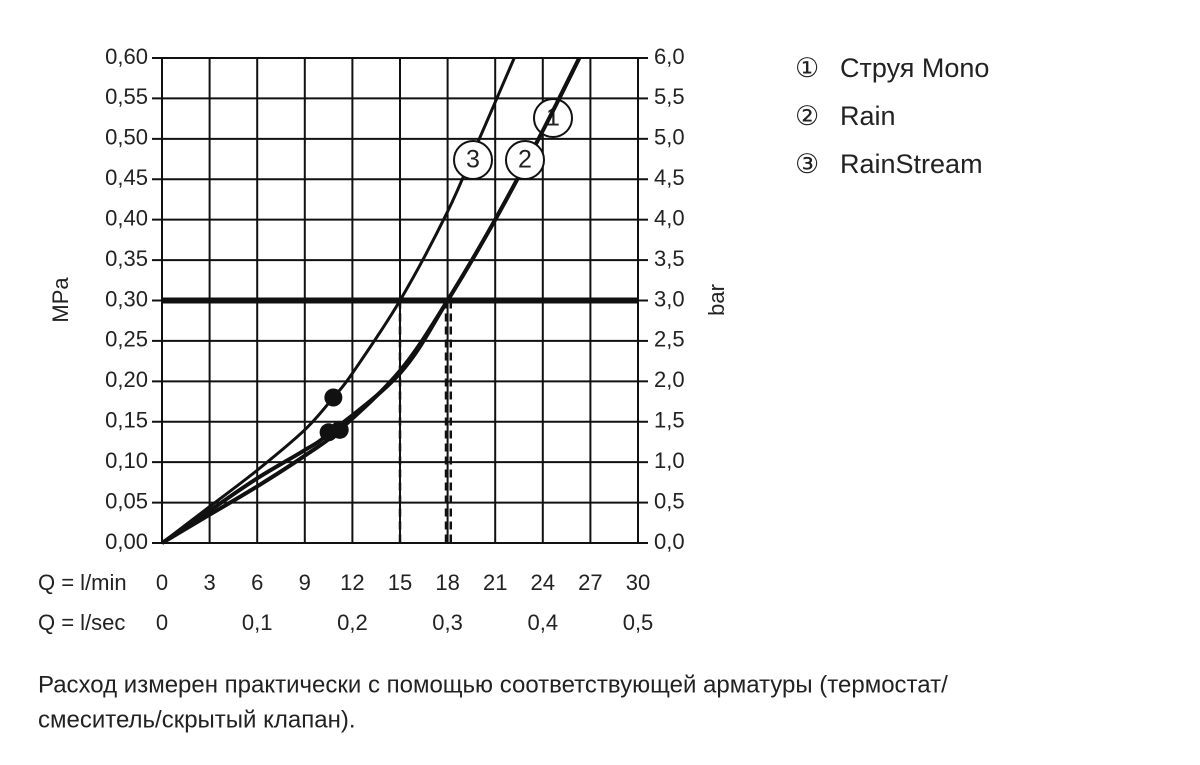  I want to click on y2-tick-label: 4,0, so click(669, 217).